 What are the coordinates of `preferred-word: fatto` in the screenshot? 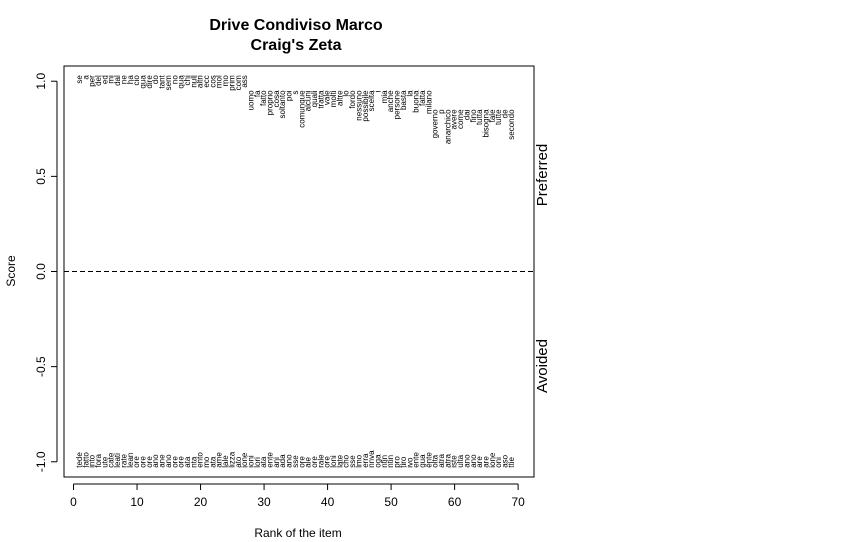 It's located at (263, 98).